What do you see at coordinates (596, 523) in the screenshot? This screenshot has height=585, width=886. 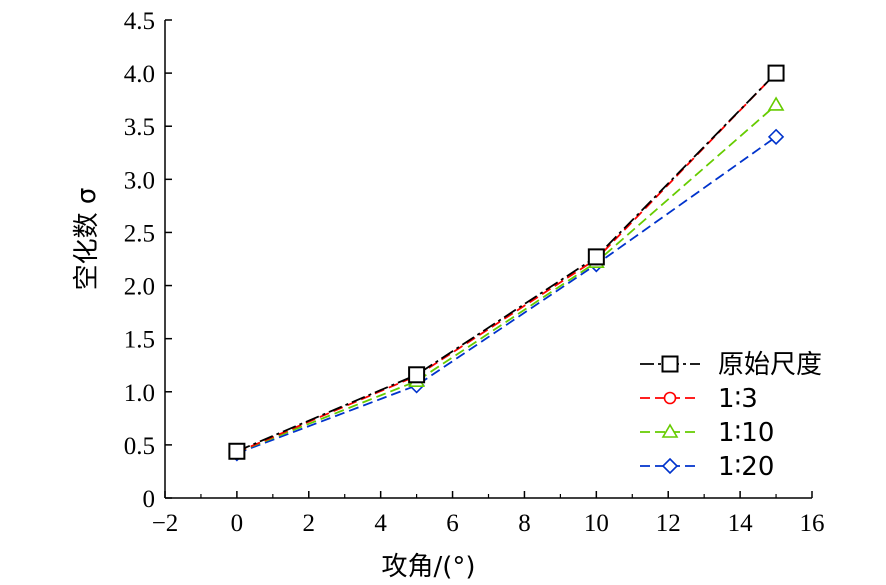 I see `x-tick-label: 10` at bounding box center [596, 523].